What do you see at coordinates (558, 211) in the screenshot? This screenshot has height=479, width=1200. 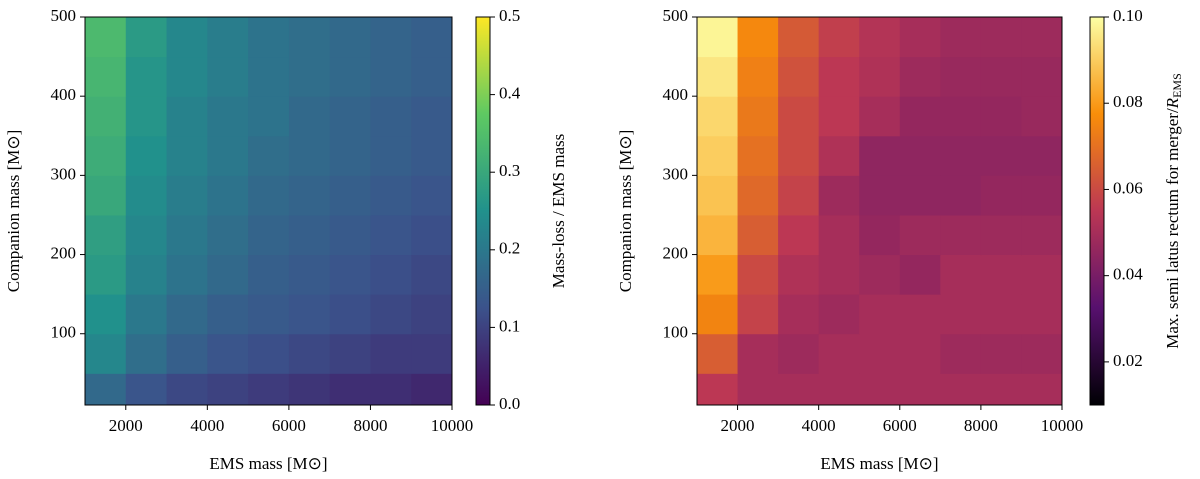 I see `colorbar-label: Mass-loss / EMS mass` at bounding box center [558, 211].